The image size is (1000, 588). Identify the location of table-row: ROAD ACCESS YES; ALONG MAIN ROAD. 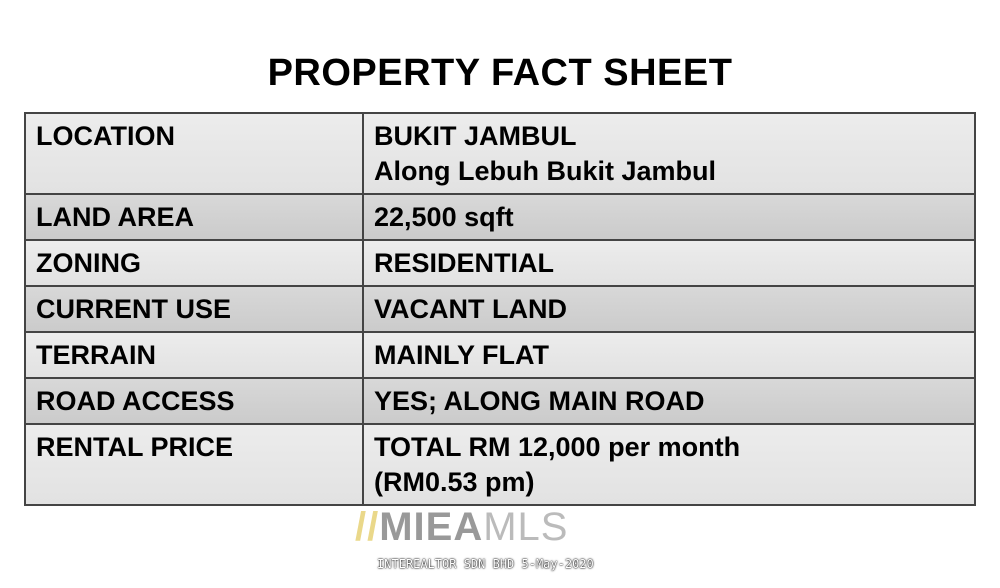
(500, 401).